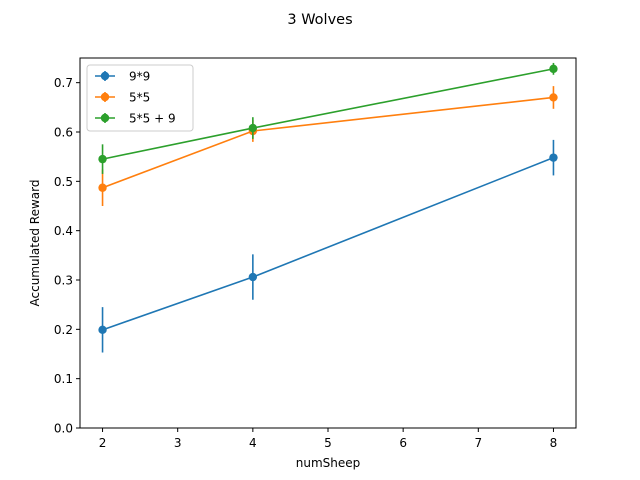  Describe the element at coordinates (139, 77) in the screenshot. I see `legend-label: 9*9` at that location.